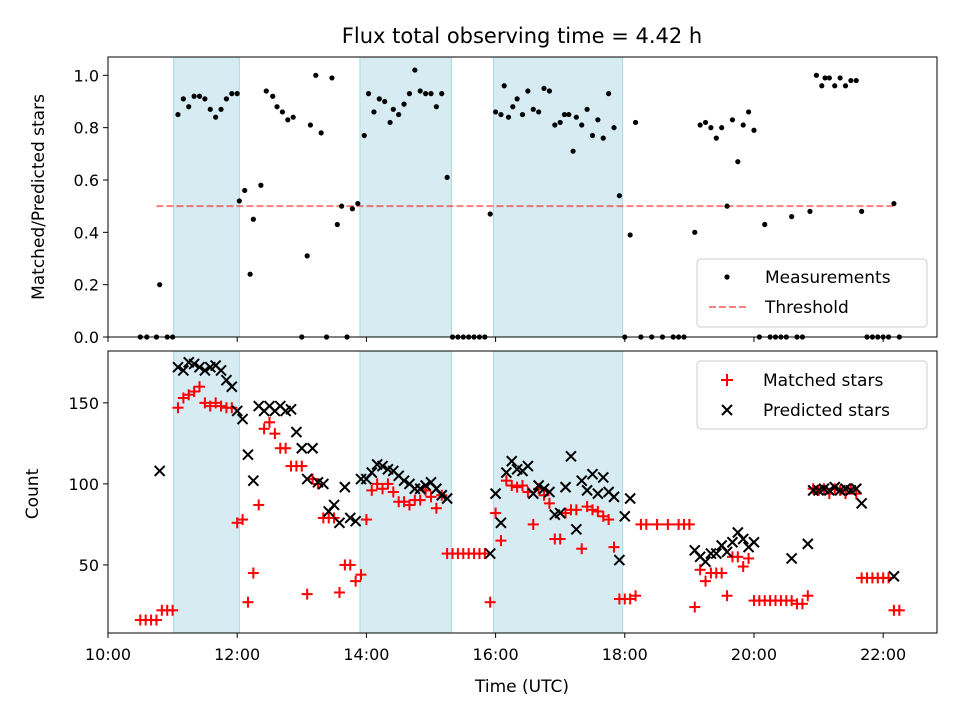 The image size is (960, 720). I want to click on top-ytick-label: 0.4, so click(86, 232).